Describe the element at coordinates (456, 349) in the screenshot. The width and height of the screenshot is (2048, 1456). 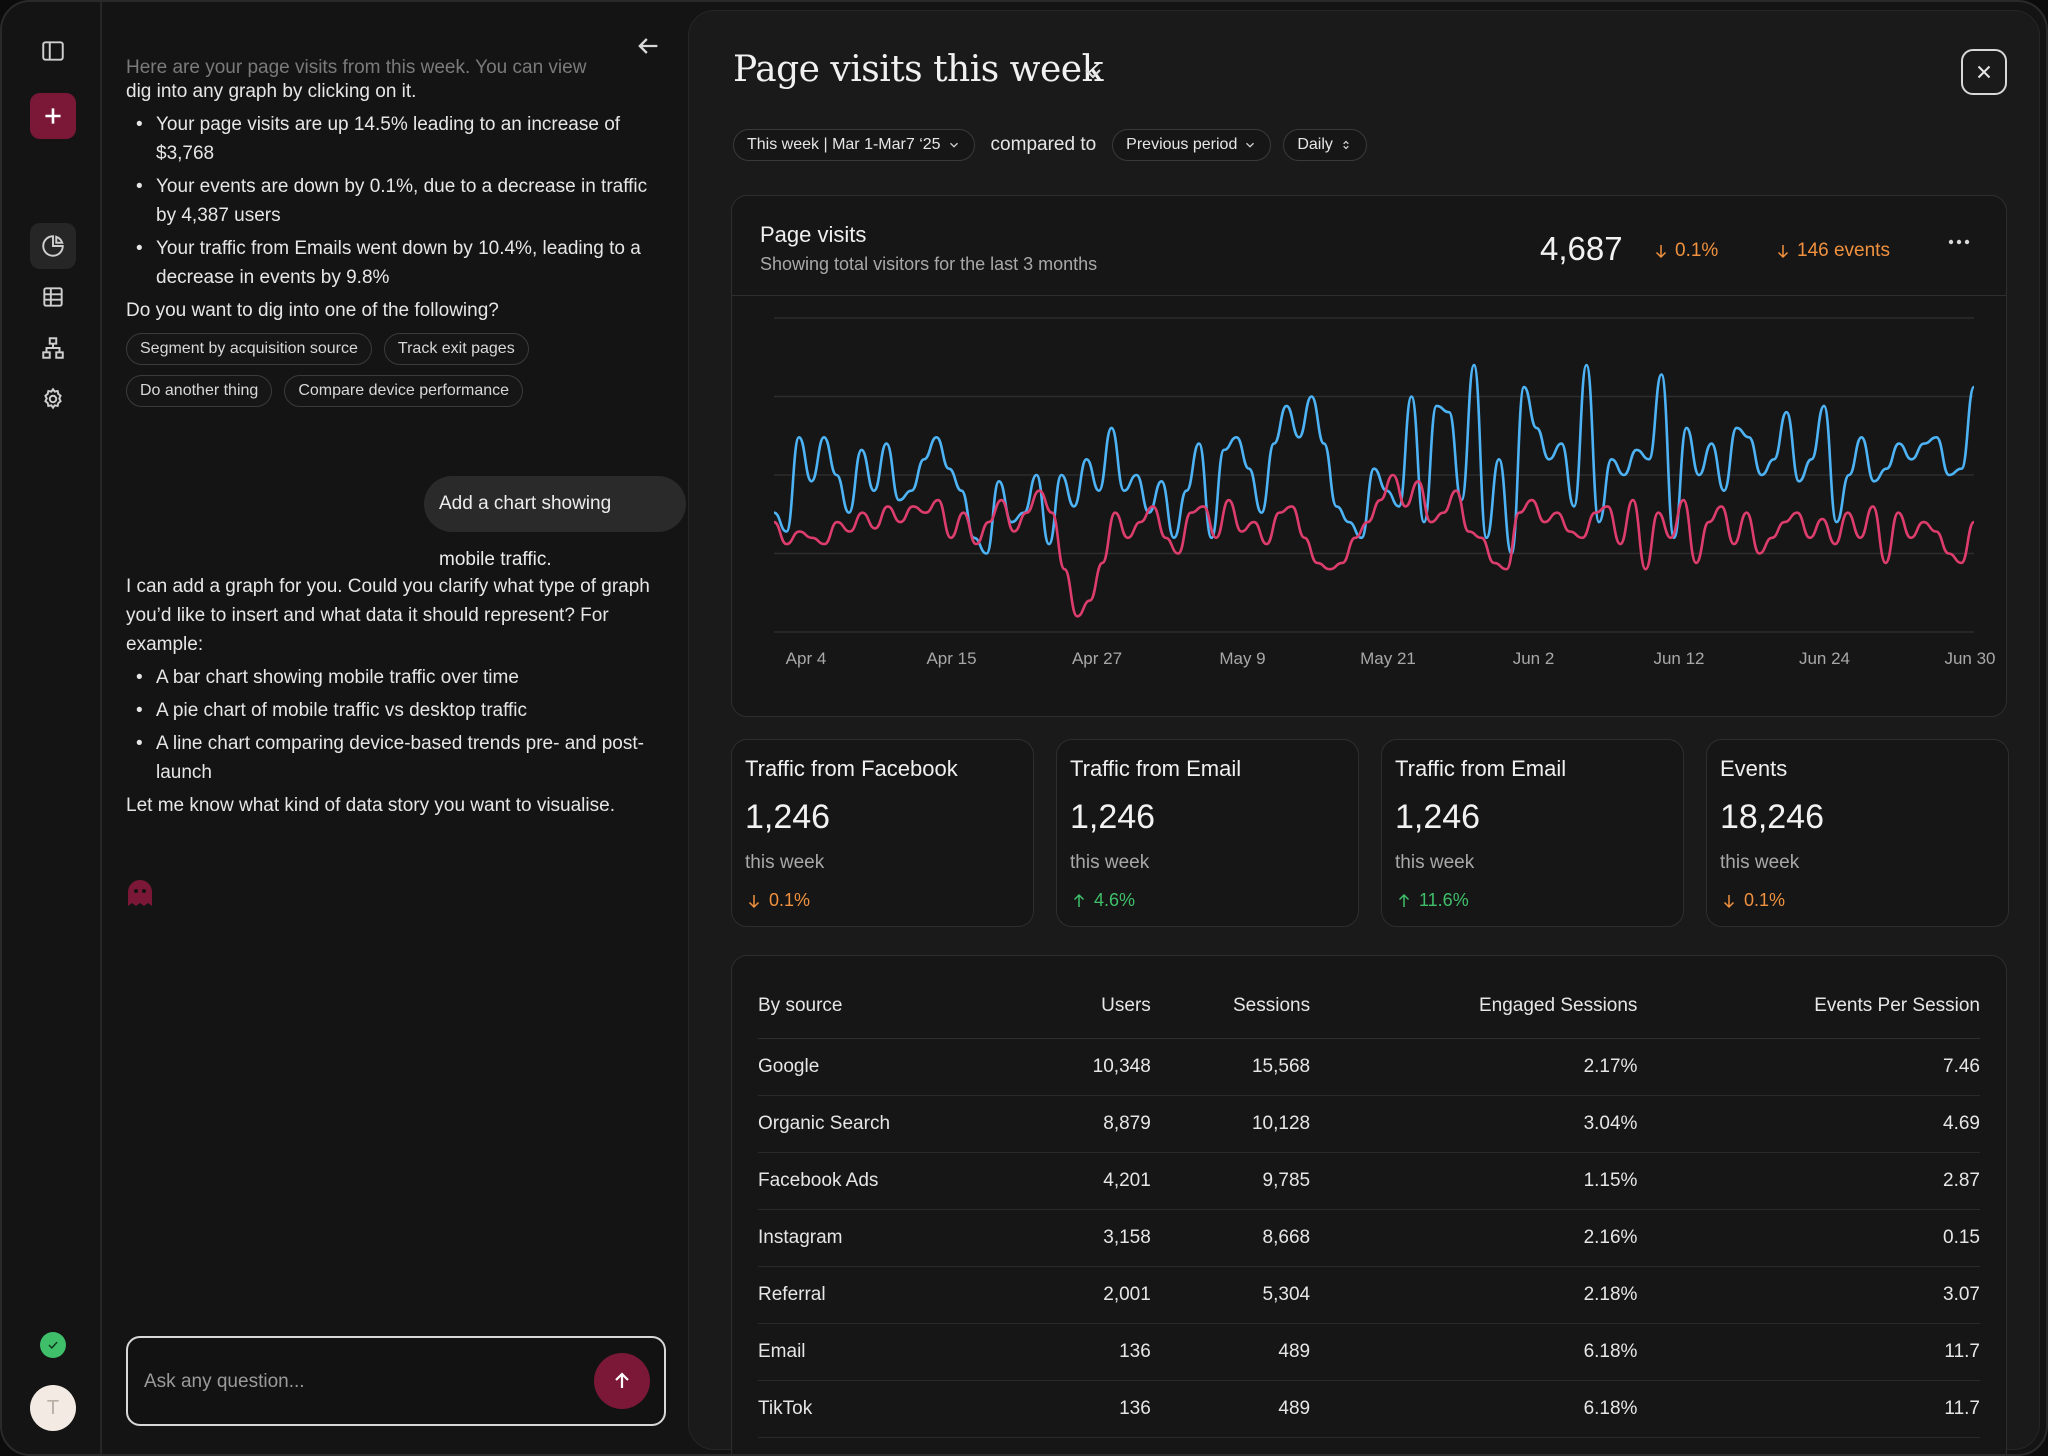
I see `chip-exit-pages: Track exit pages` at that location.